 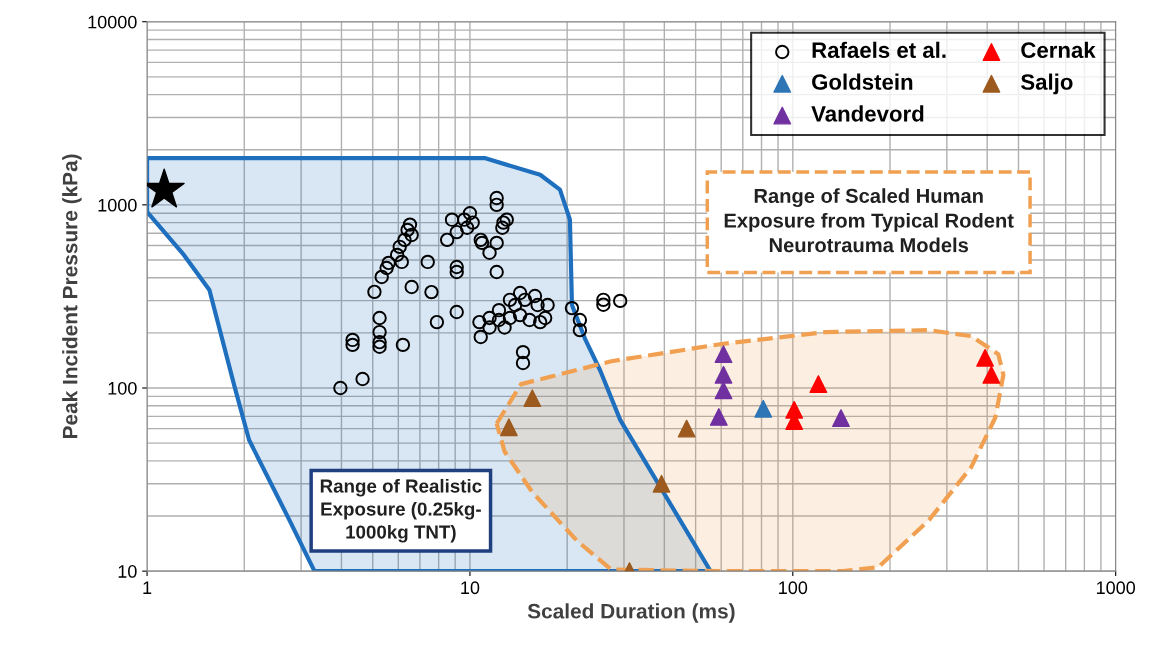 I want to click on x-tick-label: 10, so click(x=470, y=588).